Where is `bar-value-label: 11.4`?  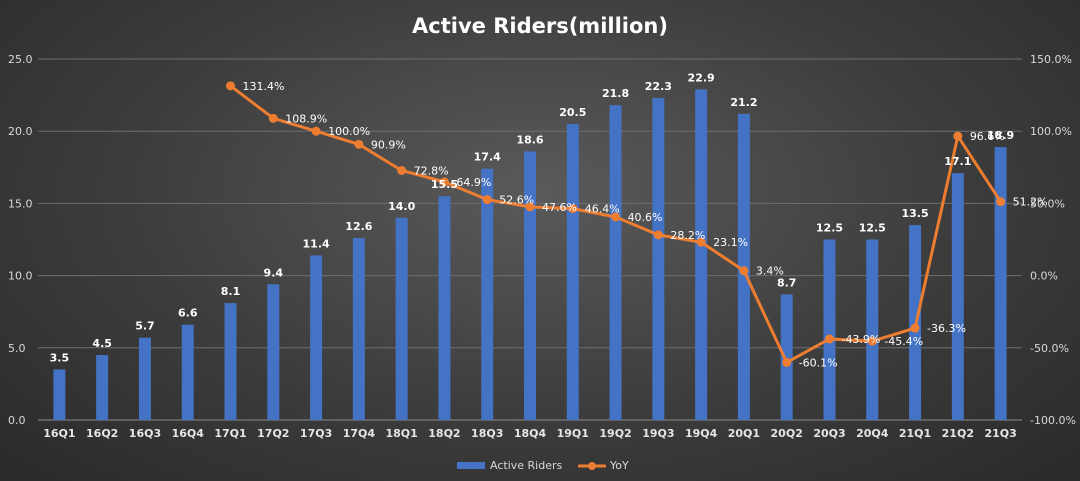
bar-value-label: 11.4 is located at coordinates (316, 243).